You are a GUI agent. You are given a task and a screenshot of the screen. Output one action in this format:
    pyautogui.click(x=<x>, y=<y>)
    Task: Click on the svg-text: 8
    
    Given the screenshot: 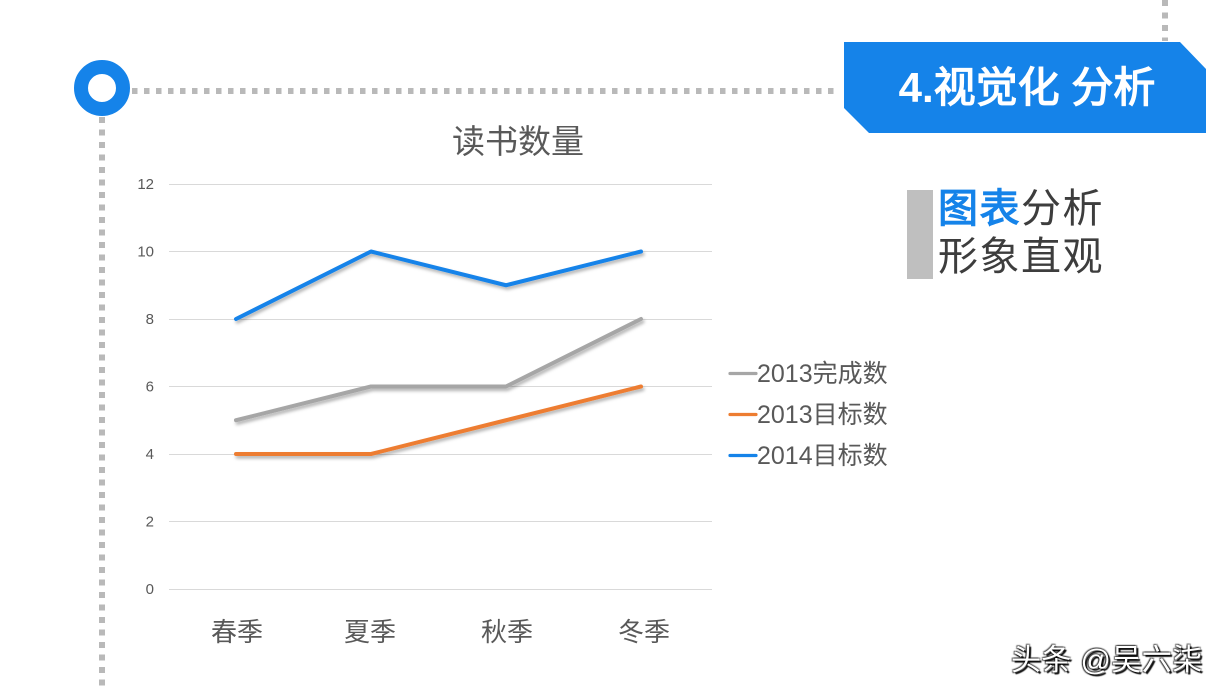 What is the action you would take?
    pyautogui.click(x=150, y=319)
    